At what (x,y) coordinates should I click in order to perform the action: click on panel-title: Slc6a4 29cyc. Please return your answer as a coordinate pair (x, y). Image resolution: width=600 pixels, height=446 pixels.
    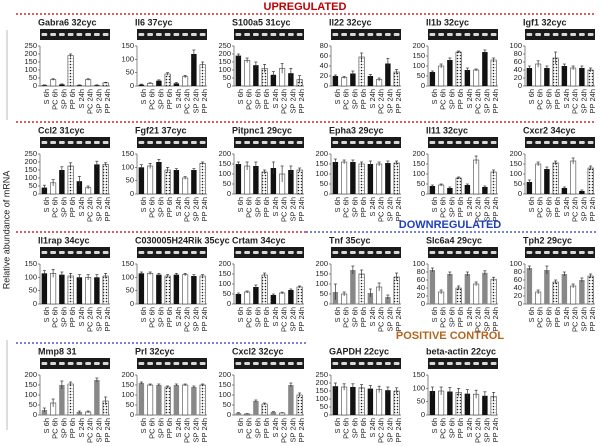
    Looking at the image, I should click on (454, 240).